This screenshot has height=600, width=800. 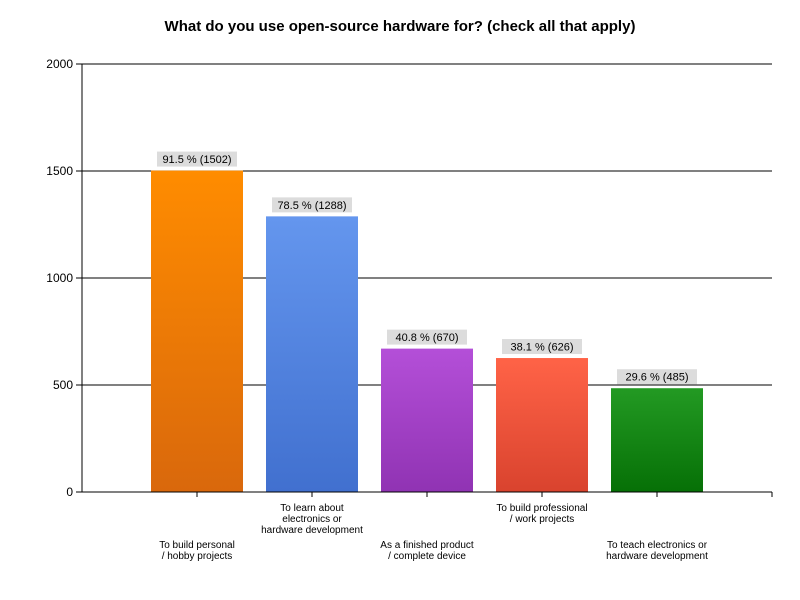 What do you see at coordinates (197, 556) in the screenshot?
I see `x-tick-label: / hobby projects` at bounding box center [197, 556].